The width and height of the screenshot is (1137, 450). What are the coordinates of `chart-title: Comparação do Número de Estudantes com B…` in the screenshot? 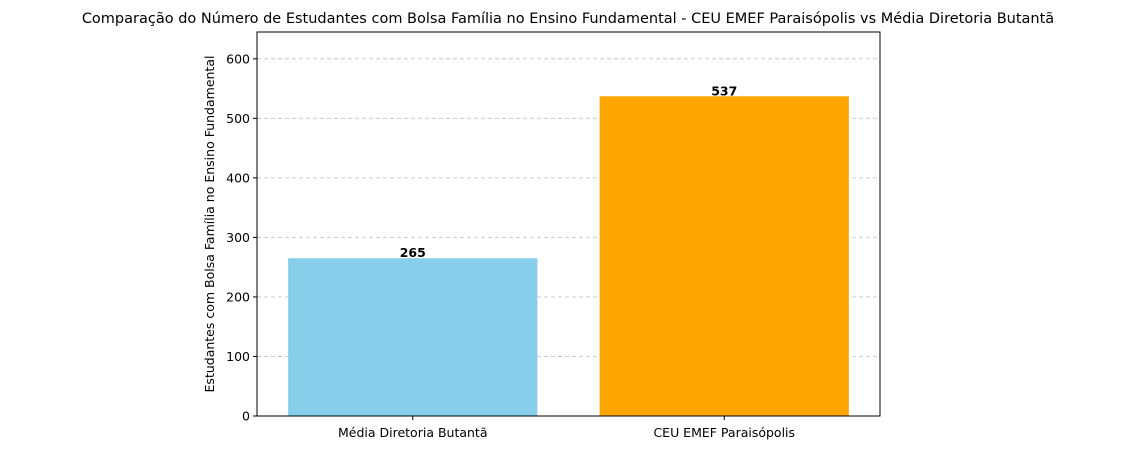 It's located at (568, 19).